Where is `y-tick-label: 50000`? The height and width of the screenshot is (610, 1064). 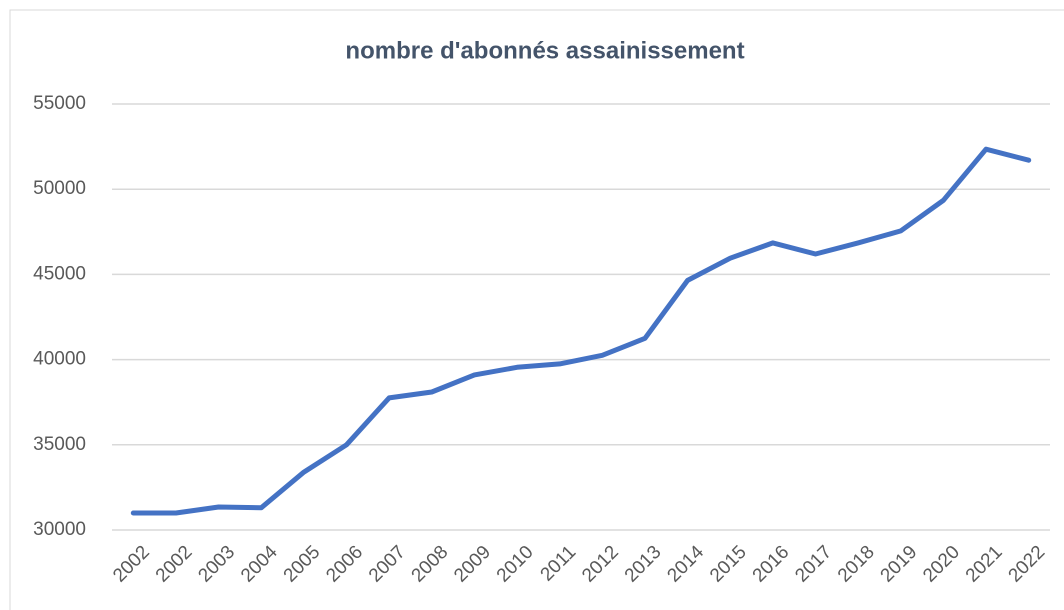
y-tick-label: 50000 is located at coordinates (59, 188).